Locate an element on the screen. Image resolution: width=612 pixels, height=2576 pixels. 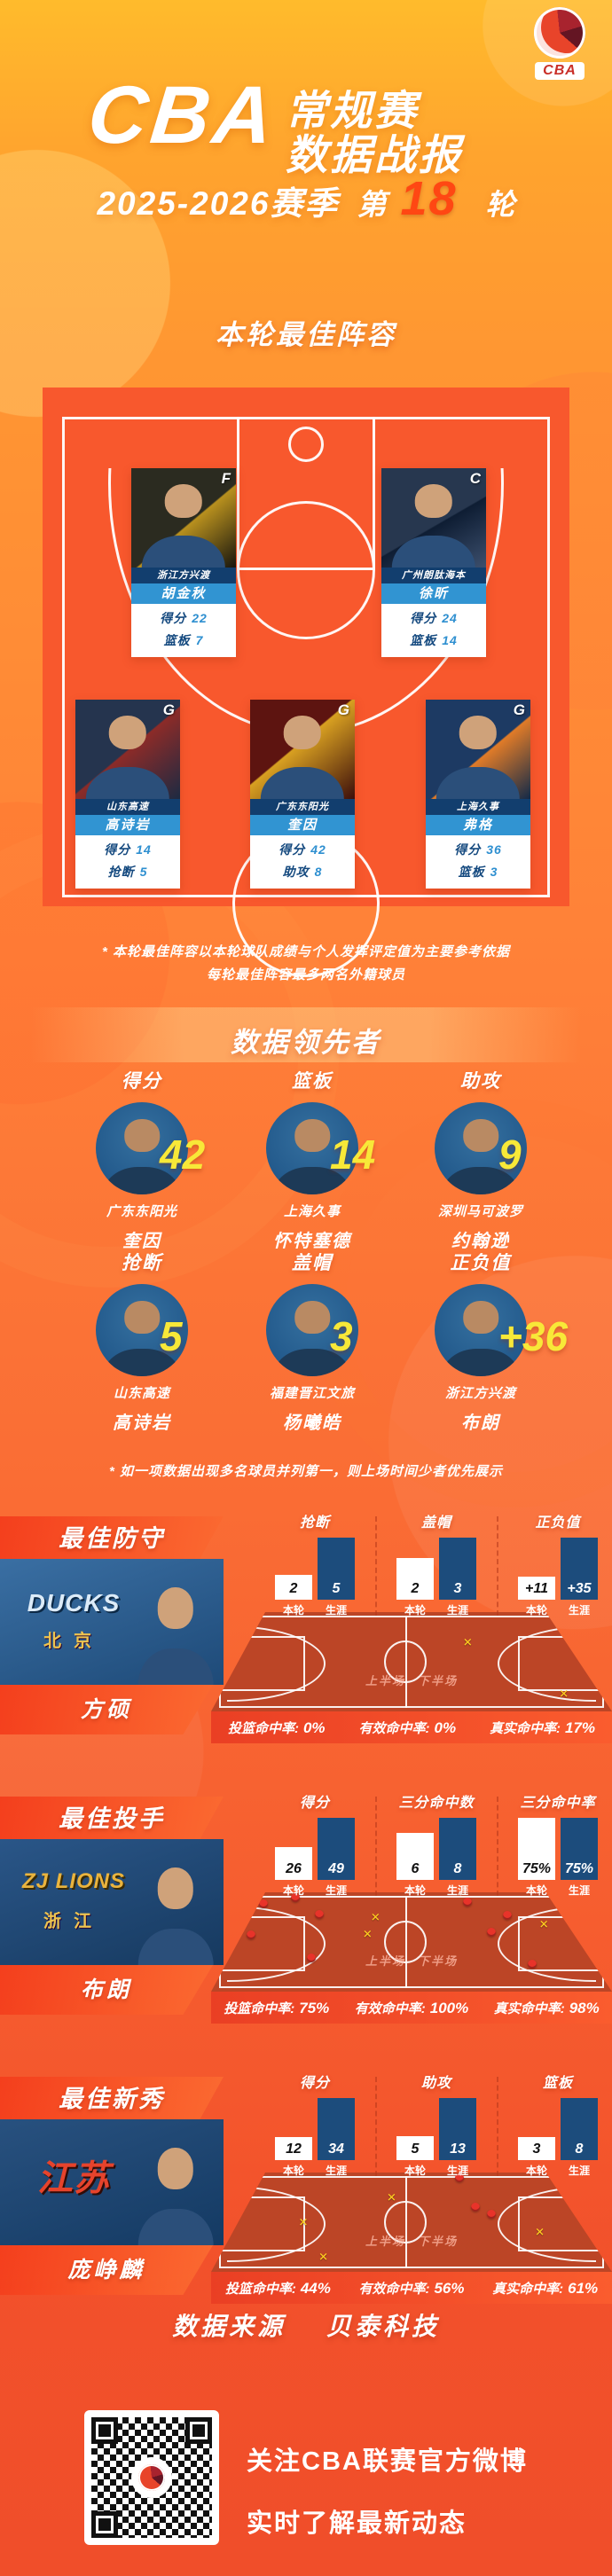
player-name: 高诗岩 is located at coordinates (127, 825).